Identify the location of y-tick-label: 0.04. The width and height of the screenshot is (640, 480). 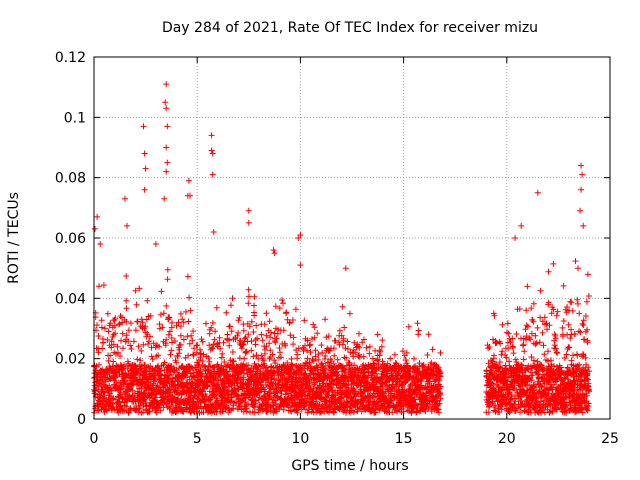
(70, 299).